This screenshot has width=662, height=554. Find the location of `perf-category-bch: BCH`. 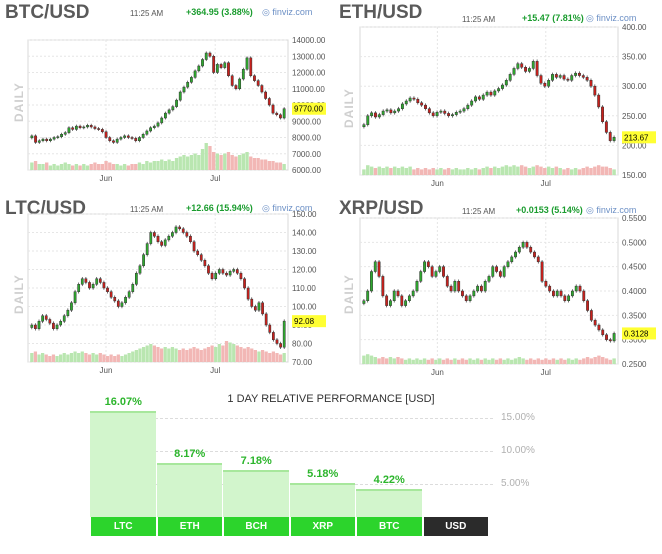

perf-category-bch: BCH is located at coordinates (256, 526).